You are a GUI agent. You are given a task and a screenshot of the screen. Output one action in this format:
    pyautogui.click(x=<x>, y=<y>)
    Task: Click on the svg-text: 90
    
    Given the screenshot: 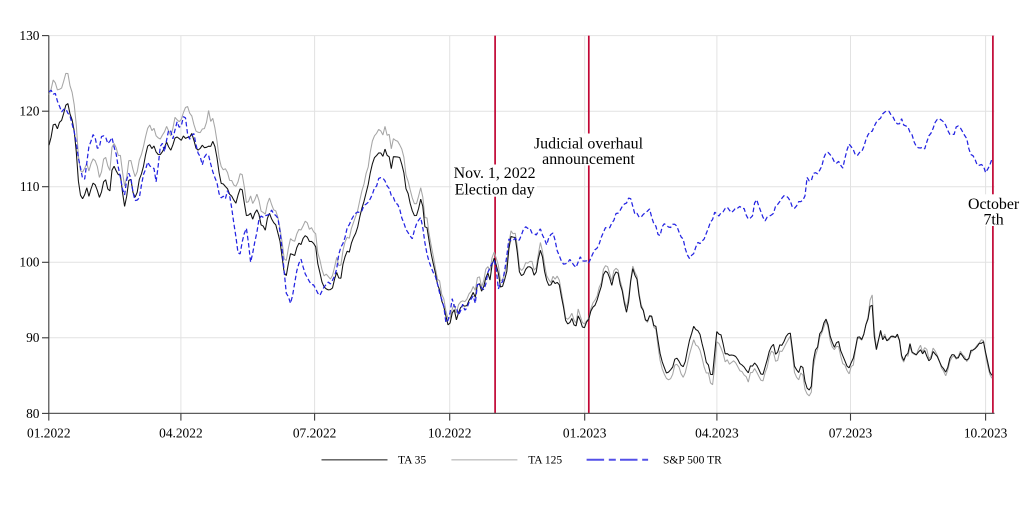 What is the action you would take?
    pyautogui.click(x=33, y=337)
    